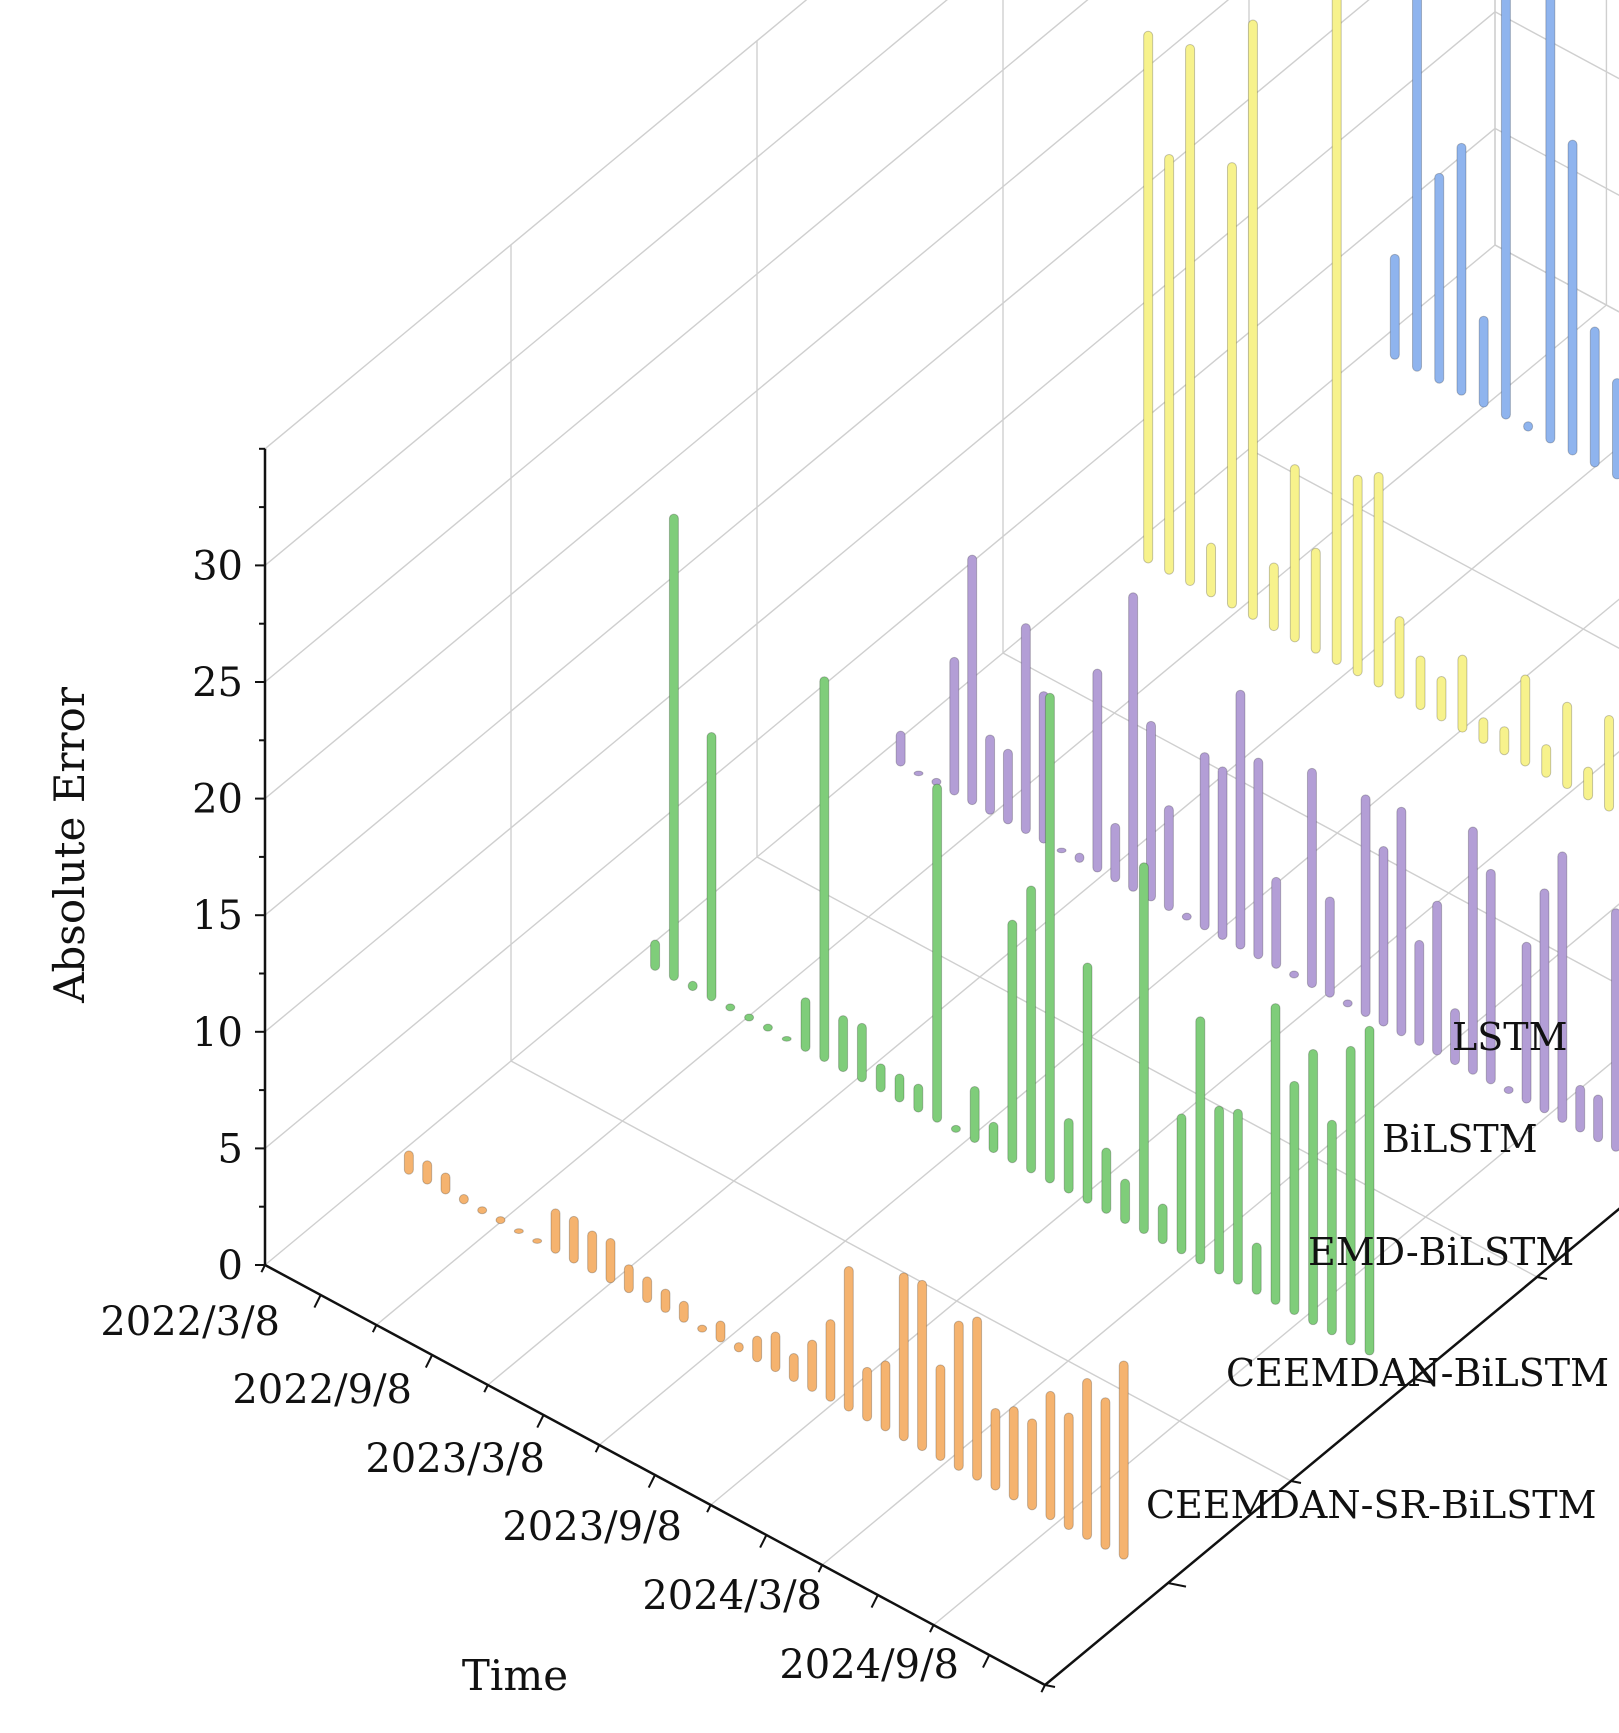 The image size is (1619, 1733). I want to click on z-tick-label: 0, so click(230, 1266).